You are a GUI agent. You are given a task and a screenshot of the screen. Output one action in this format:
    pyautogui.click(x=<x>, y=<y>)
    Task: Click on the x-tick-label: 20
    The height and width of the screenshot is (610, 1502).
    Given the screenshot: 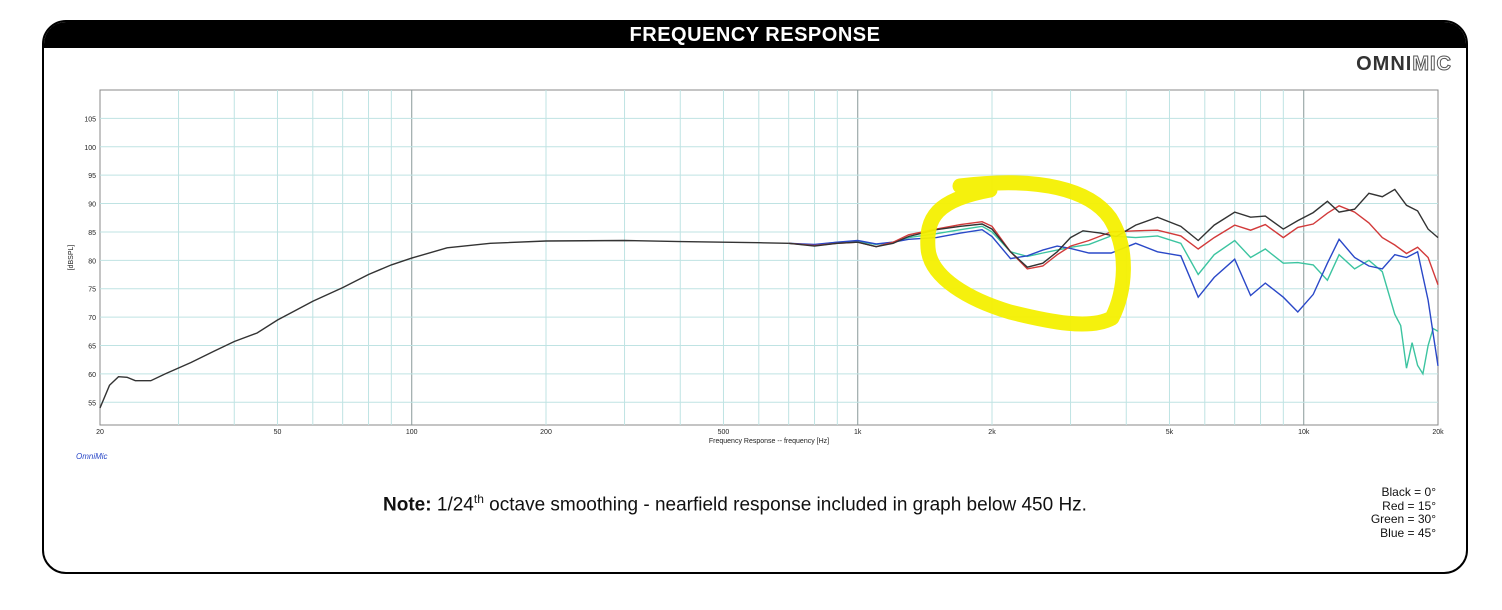 What is the action you would take?
    pyautogui.click(x=100, y=432)
    